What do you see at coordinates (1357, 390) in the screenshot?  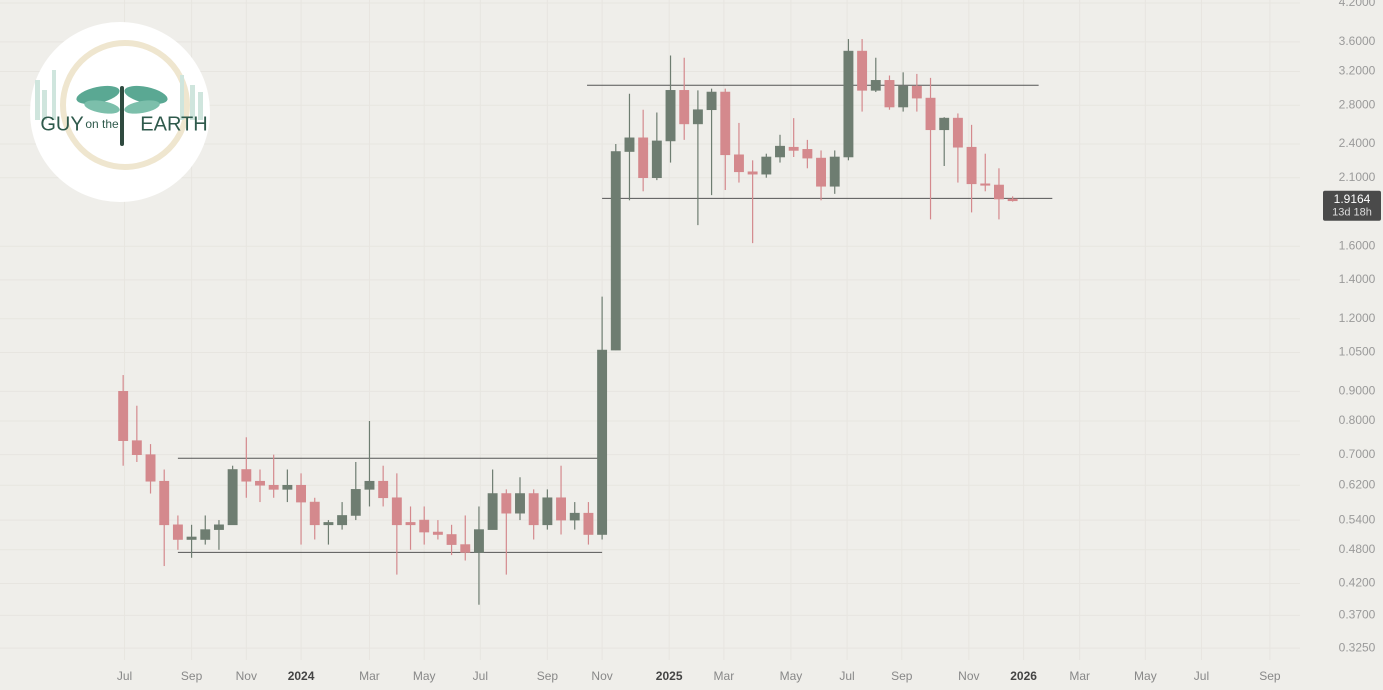 I see `y-tick-label: 0.9000` at bounding box center [1357, 390].